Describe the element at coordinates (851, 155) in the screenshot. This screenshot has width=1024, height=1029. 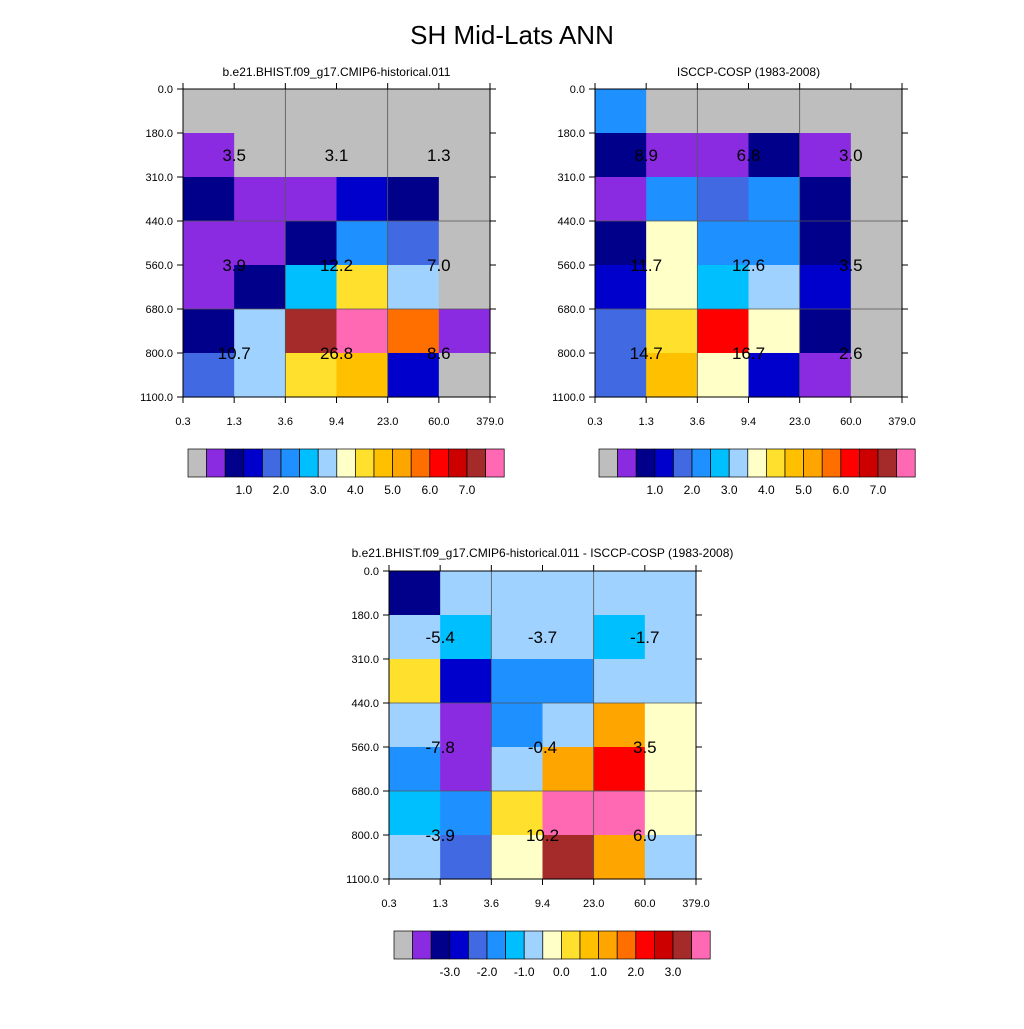
I see `cell-annotation: 3.0` at that location.